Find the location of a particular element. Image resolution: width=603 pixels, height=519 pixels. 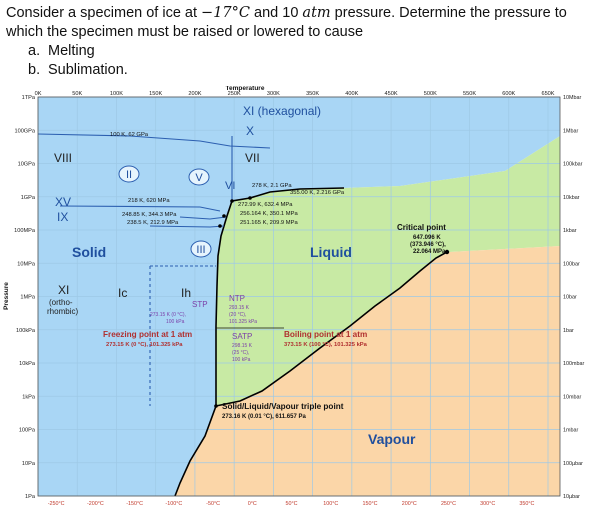

triple-point-label: 248.85 K, 344.3 MPa is located at coordinates (149, 215).